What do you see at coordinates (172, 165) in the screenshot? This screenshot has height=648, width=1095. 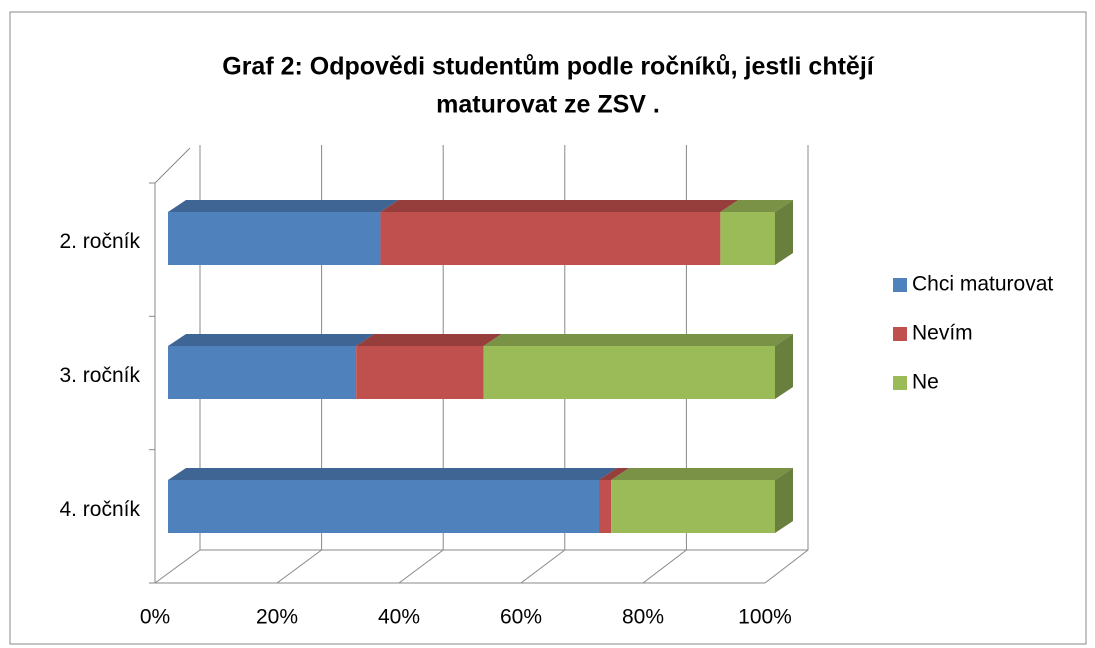 I see `left-wall-edge` at bounding box center [172, 165].